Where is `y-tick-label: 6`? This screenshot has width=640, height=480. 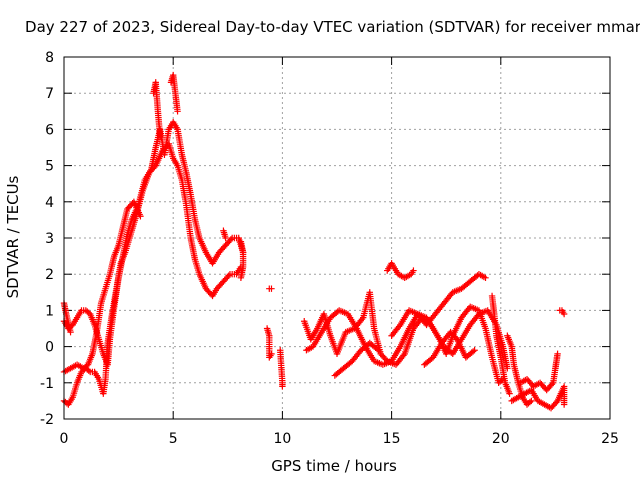
y-tick-label: 6 is located at coordinates (49, 130).